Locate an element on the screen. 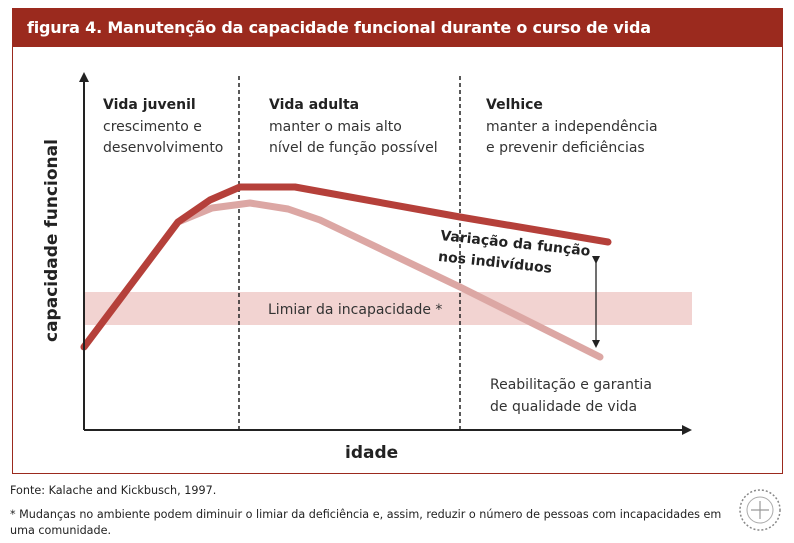 This screenshot has width=794, height=543. phase-desc-adult-1: manter o mais alto is located at coordinates (335, 127).